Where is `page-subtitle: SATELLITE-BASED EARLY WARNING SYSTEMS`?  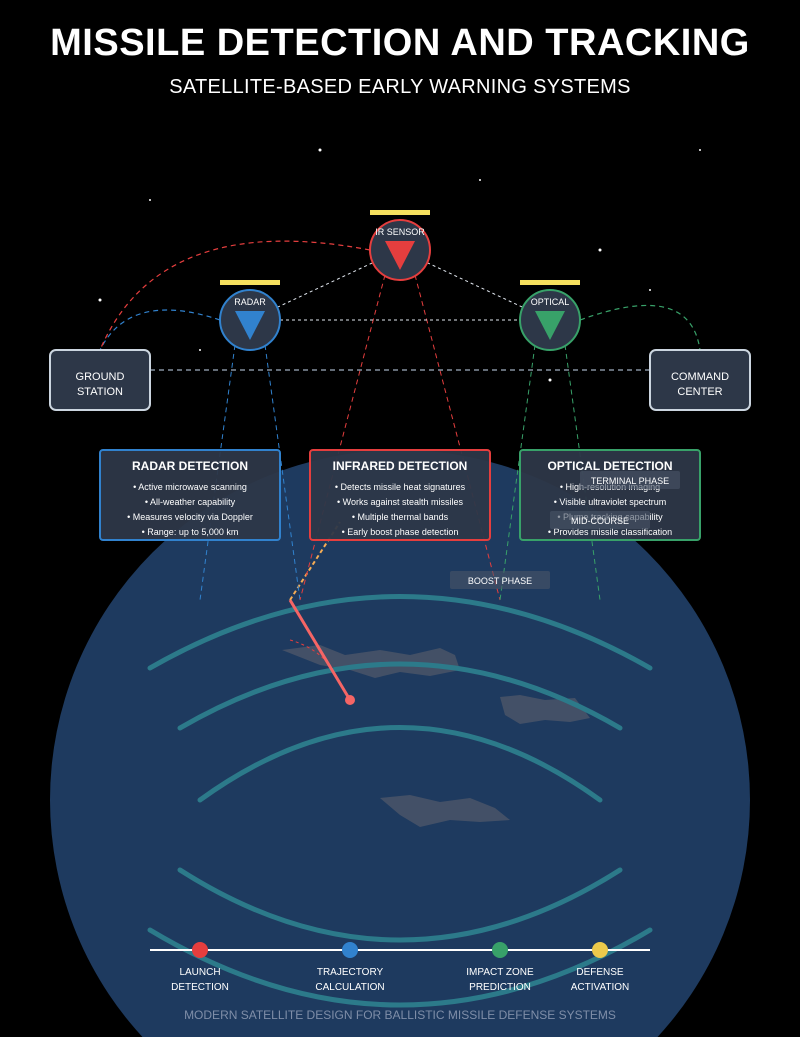
page-subtitle: SATELLITE-BASED EARLY WARNING SYSTEMS is located at coordinates (400, 87).